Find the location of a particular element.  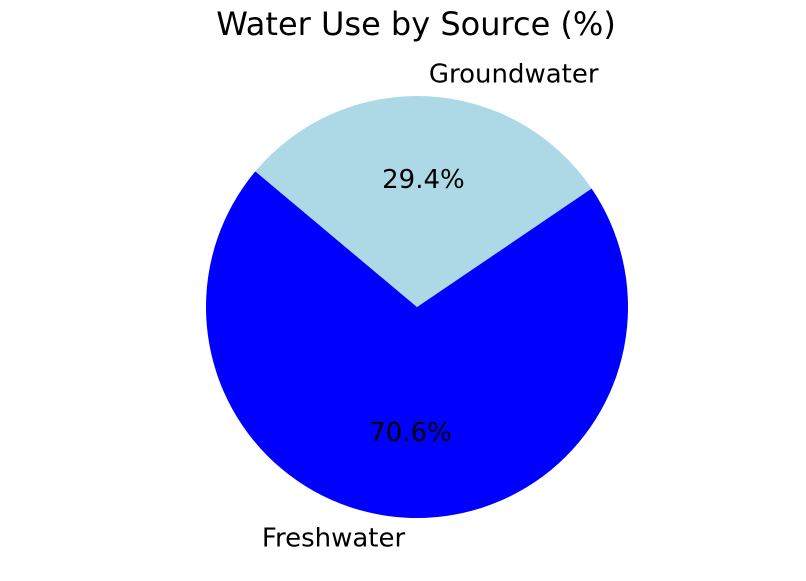

slice-percent-groundwater: 29.4% is located at coordinates (423, 180).